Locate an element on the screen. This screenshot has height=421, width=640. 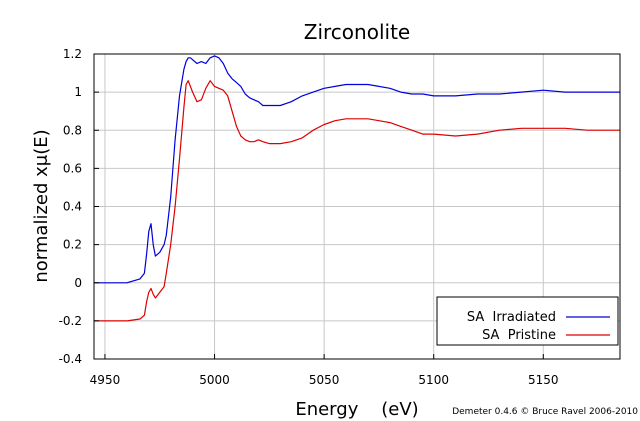
y-tick-label: 0.4 is located at coordinates (72, 207).